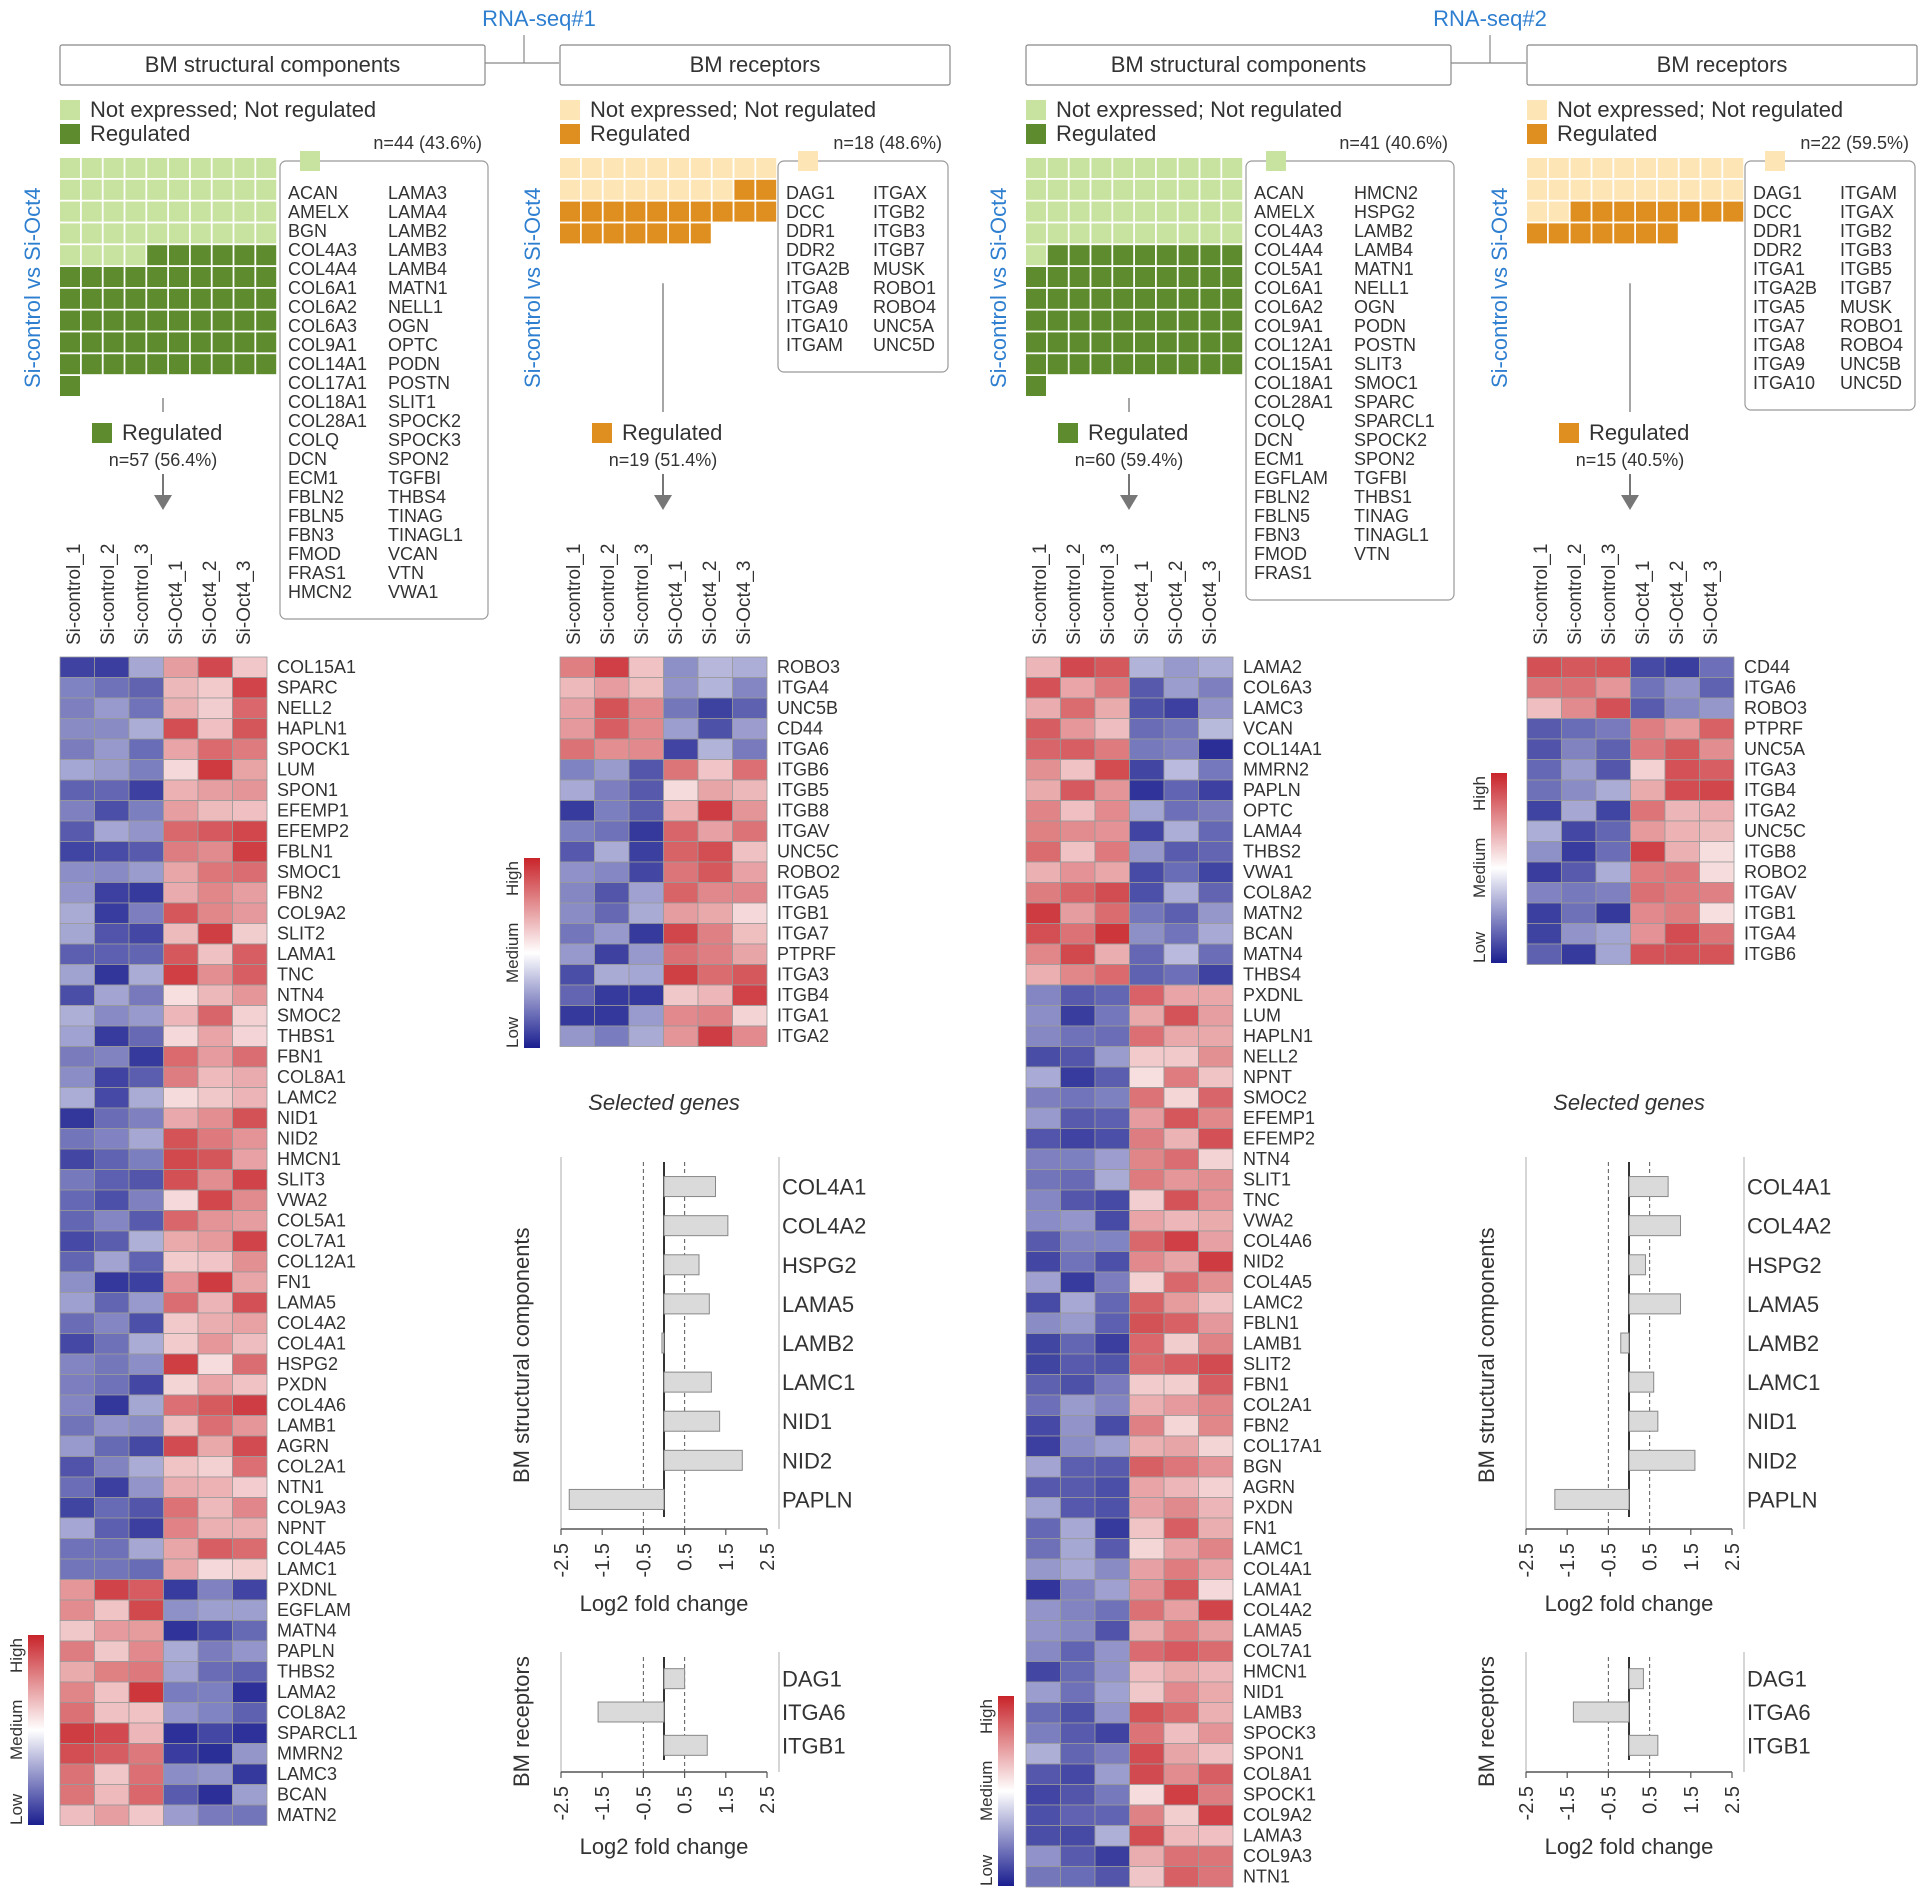 This screenshot has width=1920, height=1889. I want to click on gene-list-item: ACAN, so click(313, 193).